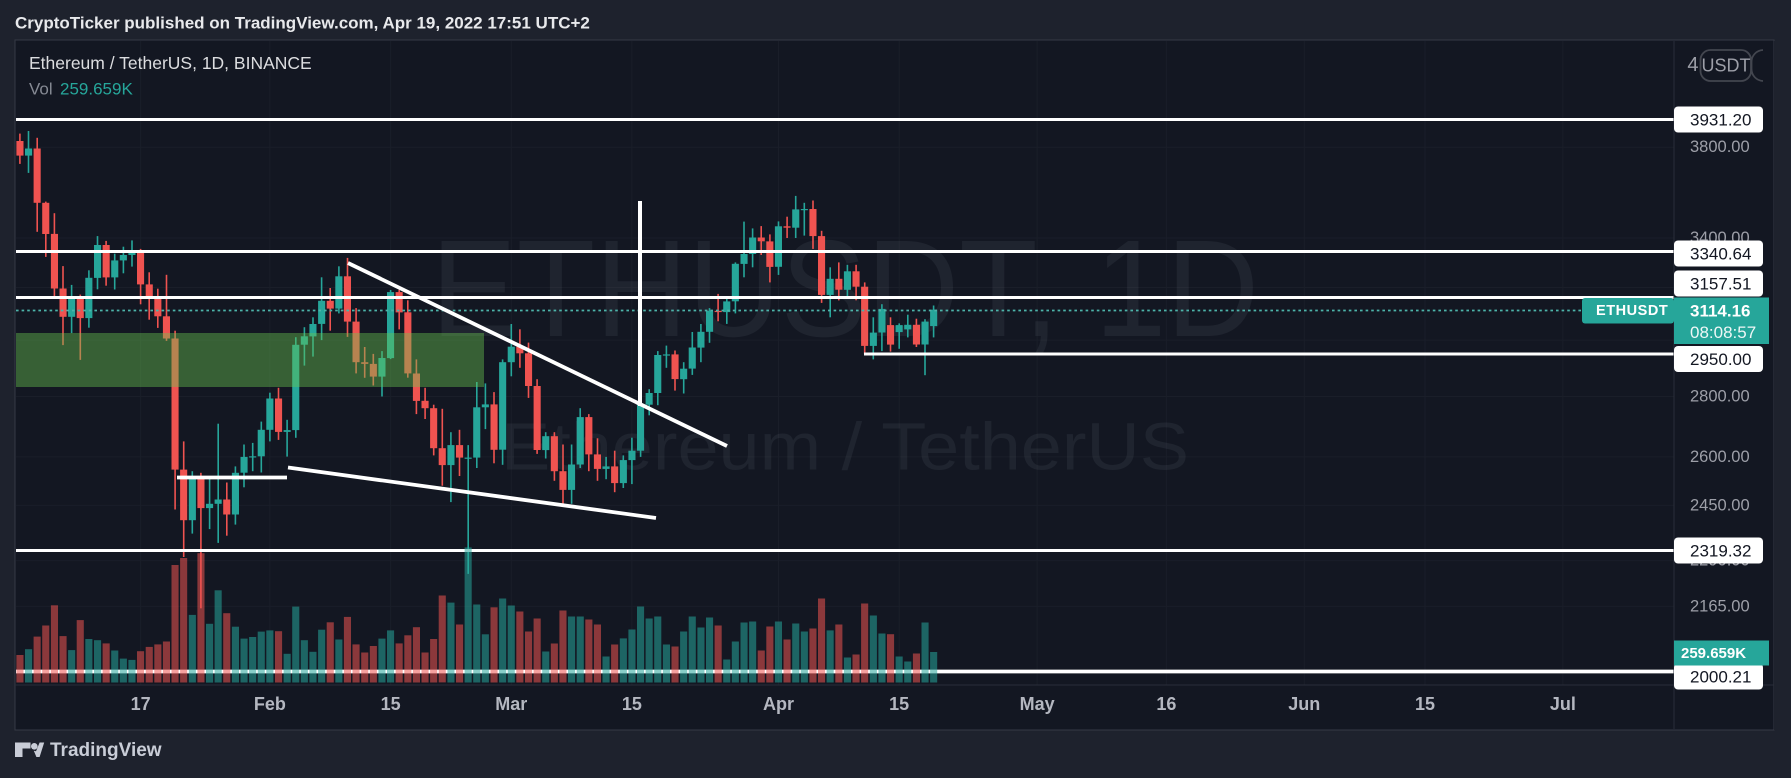 The width and height of the screenshot is (1791, 778). Describe the element at coordinates (1720, 311) in the screenshot. I see `svg-text: 3114.16` at that location.